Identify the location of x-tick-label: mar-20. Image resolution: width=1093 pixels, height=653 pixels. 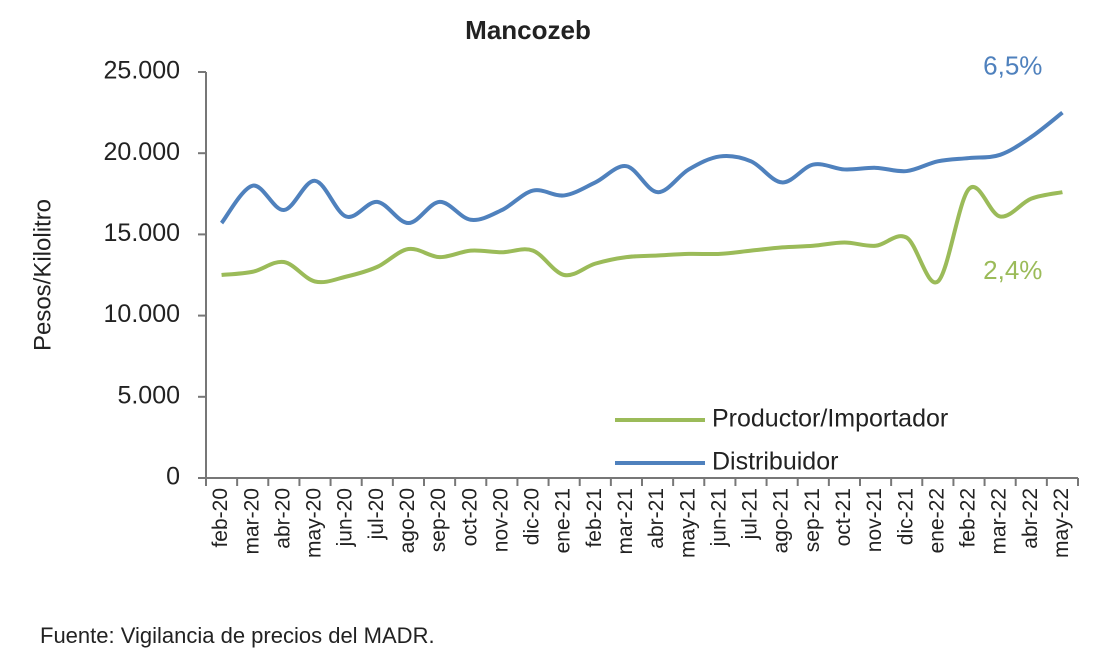
(251, 521).